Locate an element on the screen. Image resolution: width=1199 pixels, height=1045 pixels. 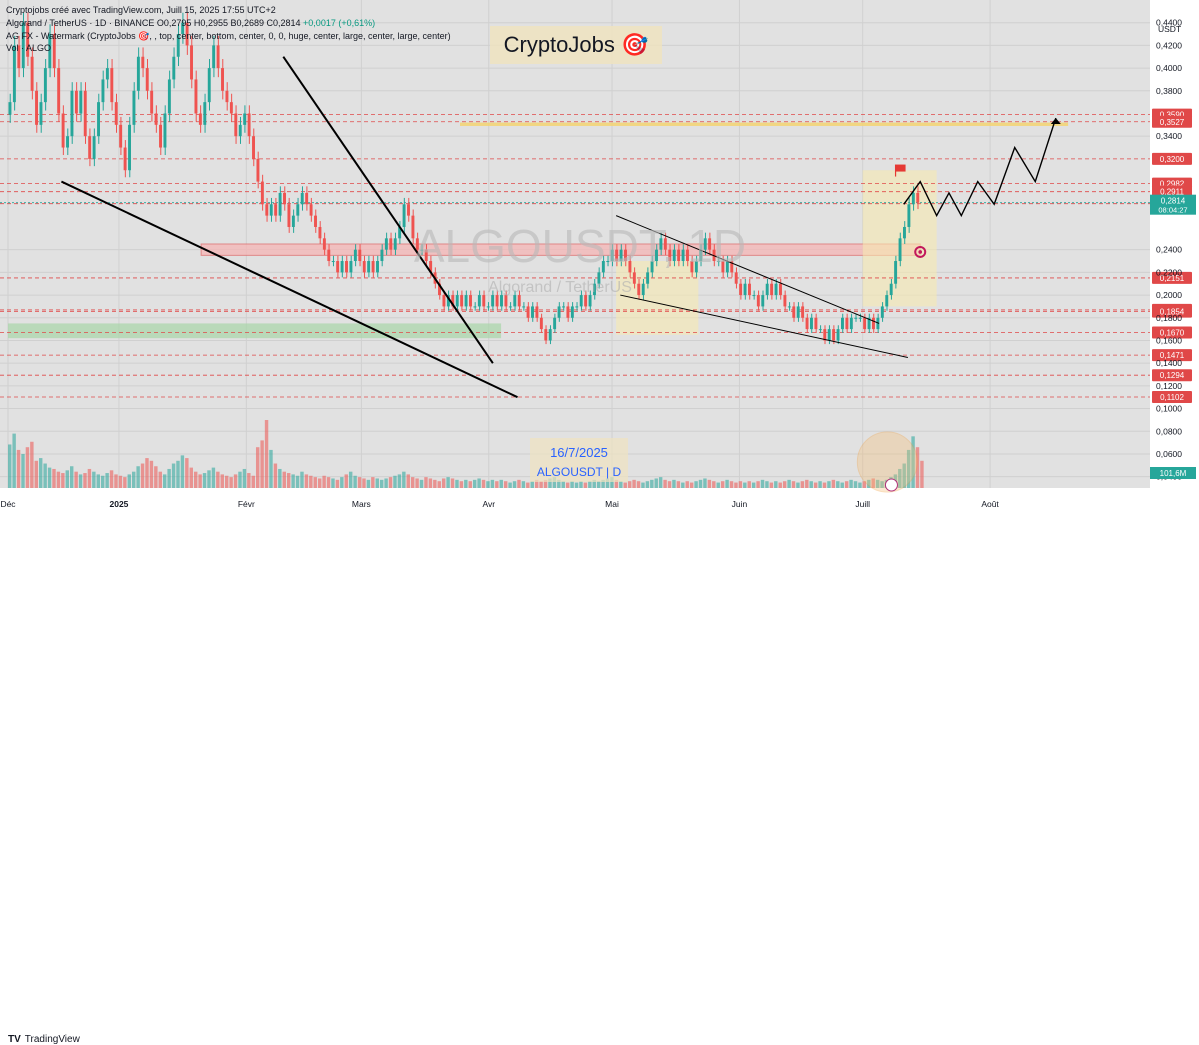
flag-icon is located at coordinates (900, 168).